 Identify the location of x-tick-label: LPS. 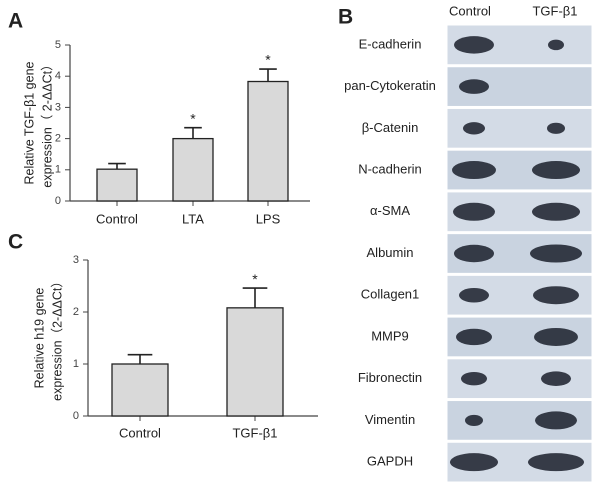
(268, 218).